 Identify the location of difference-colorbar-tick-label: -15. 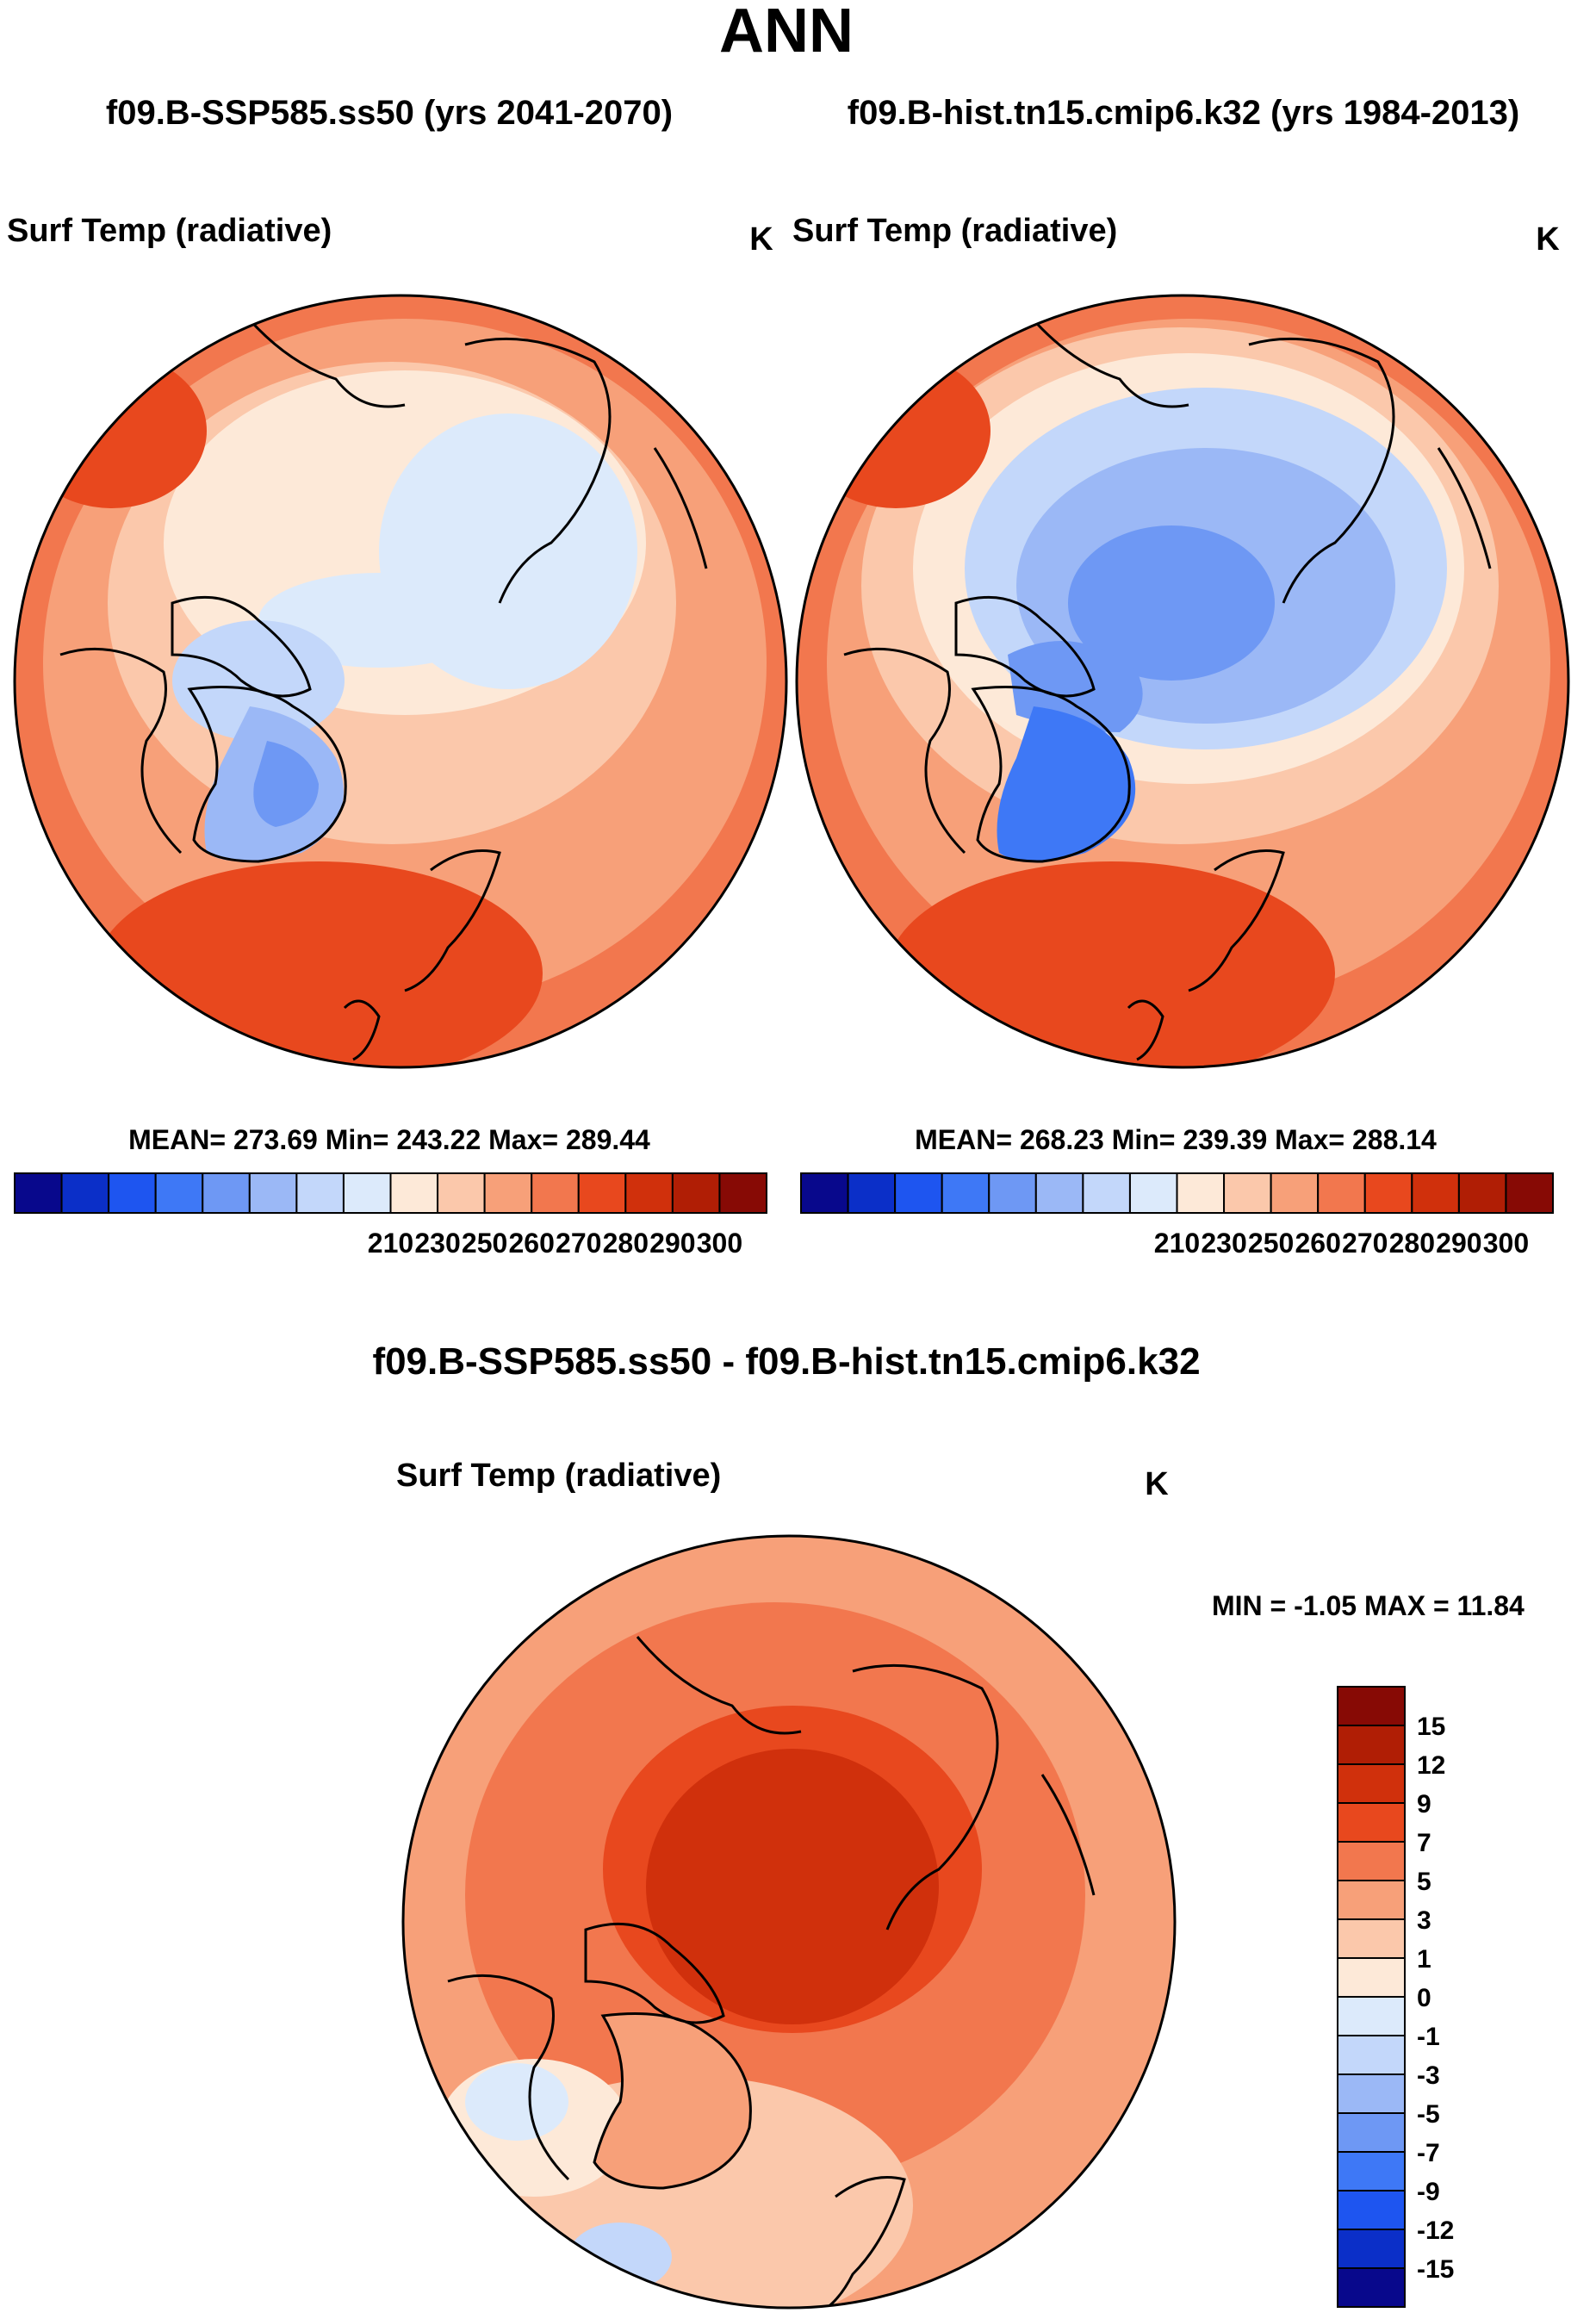
(1435, 2269).